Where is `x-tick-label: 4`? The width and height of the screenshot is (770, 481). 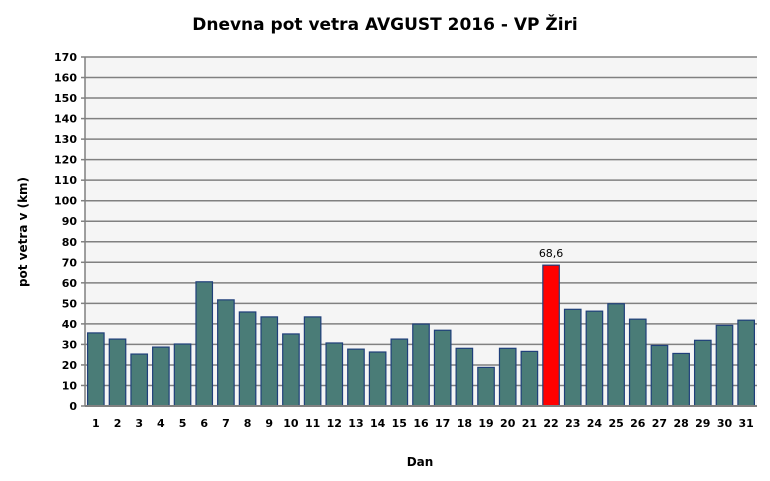
x-tick-label: 4 is located at coordinates (161, 423).